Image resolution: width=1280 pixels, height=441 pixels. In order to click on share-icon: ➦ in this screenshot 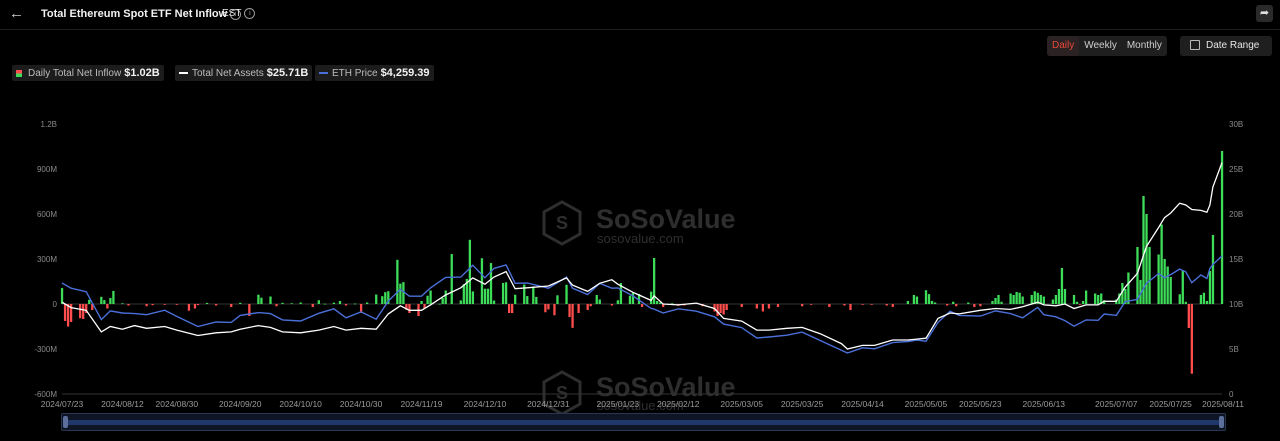, I will do `click(1264, 13)`.